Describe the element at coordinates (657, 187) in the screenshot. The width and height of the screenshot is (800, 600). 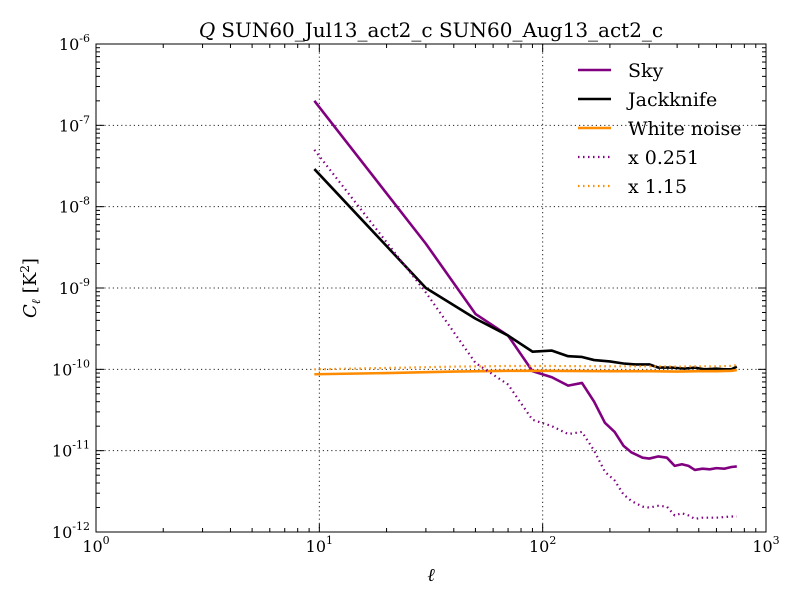
I see `legend-label-x-1-15: x 1.15` at that location.